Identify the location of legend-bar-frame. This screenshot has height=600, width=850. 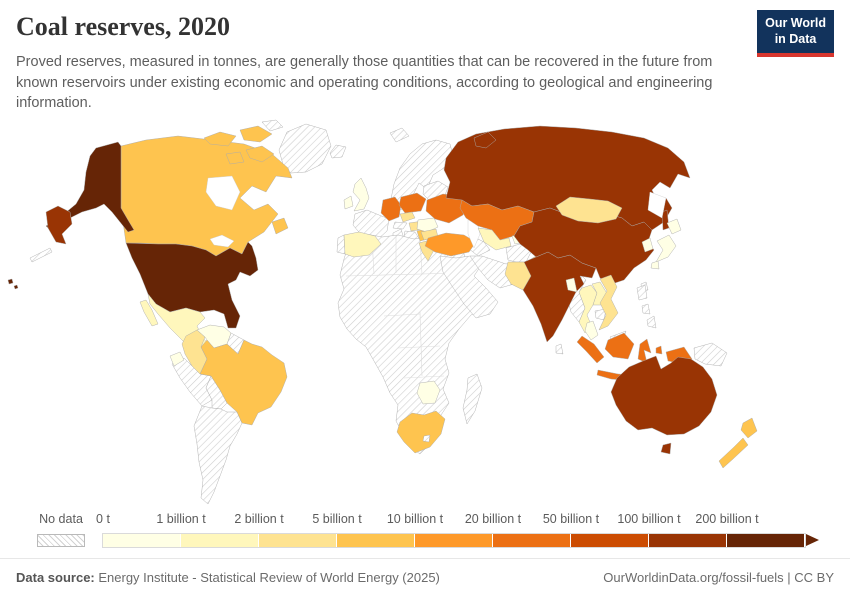
(454, 540).